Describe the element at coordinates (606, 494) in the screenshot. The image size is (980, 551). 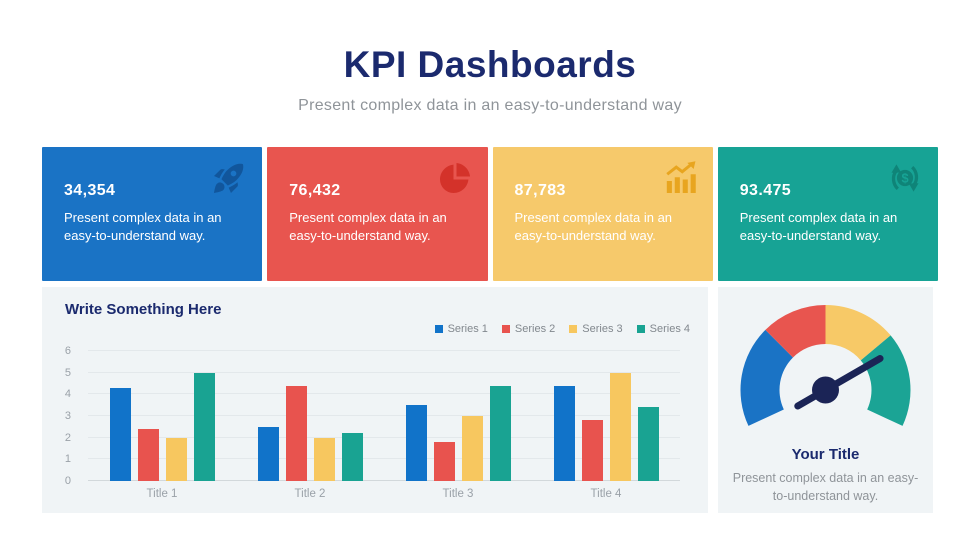
I see `x-axis-label: Title 4` at that location.